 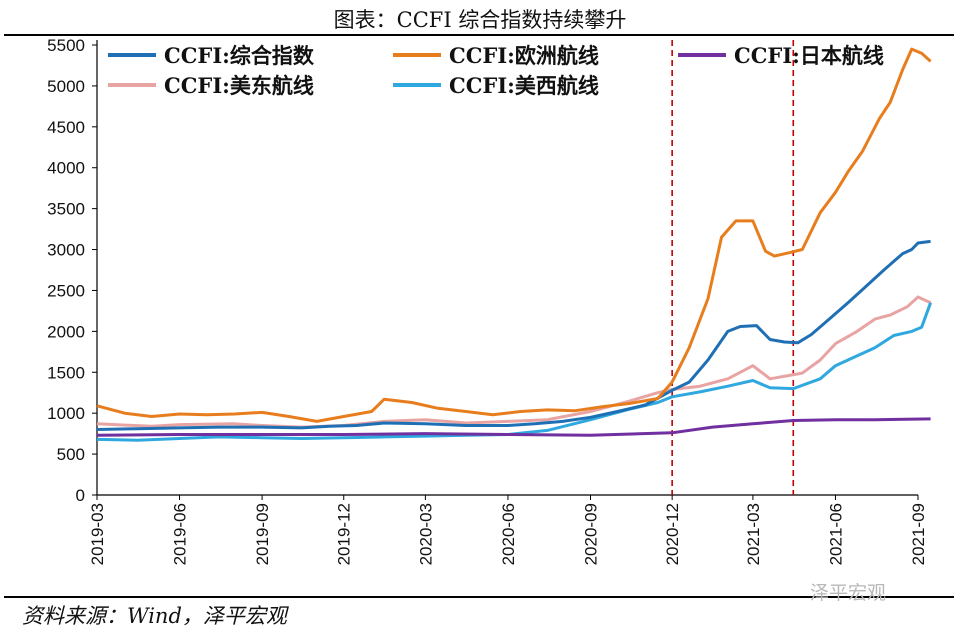 I want to click on chart-title: 图表：CCFI 综合指数持续攀升, so click(x=480, y=20).